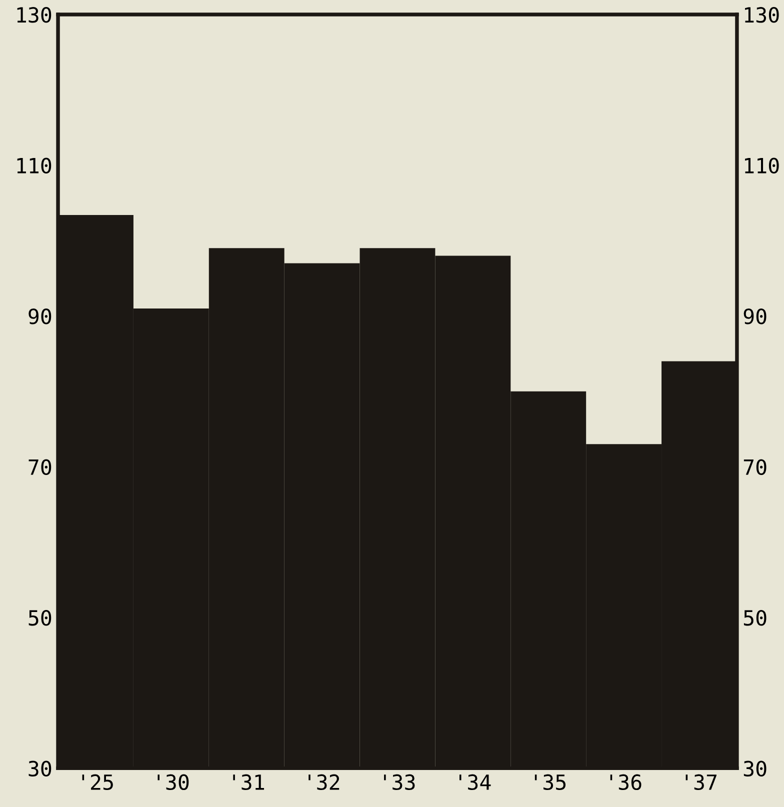 The height and width of the screenshot is (807, 784). What do you see at coordinates (550, 782) in the screenshot?
I see `x-tick-label: '35` at bounding box center [550, 782].